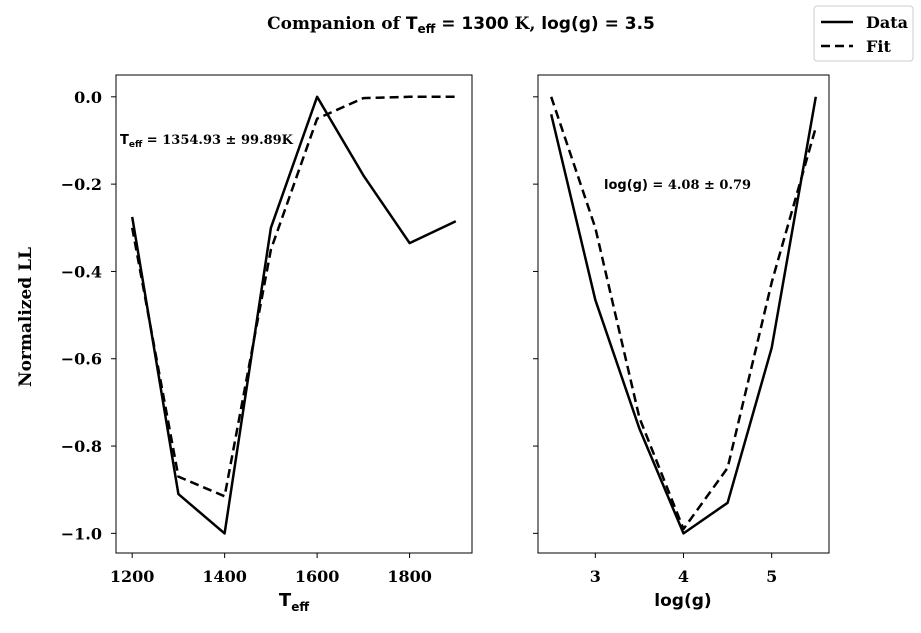 This screenshot has width=921, height=633. I want to click on teff-x-axis-label: Teff, so click(294, 602).